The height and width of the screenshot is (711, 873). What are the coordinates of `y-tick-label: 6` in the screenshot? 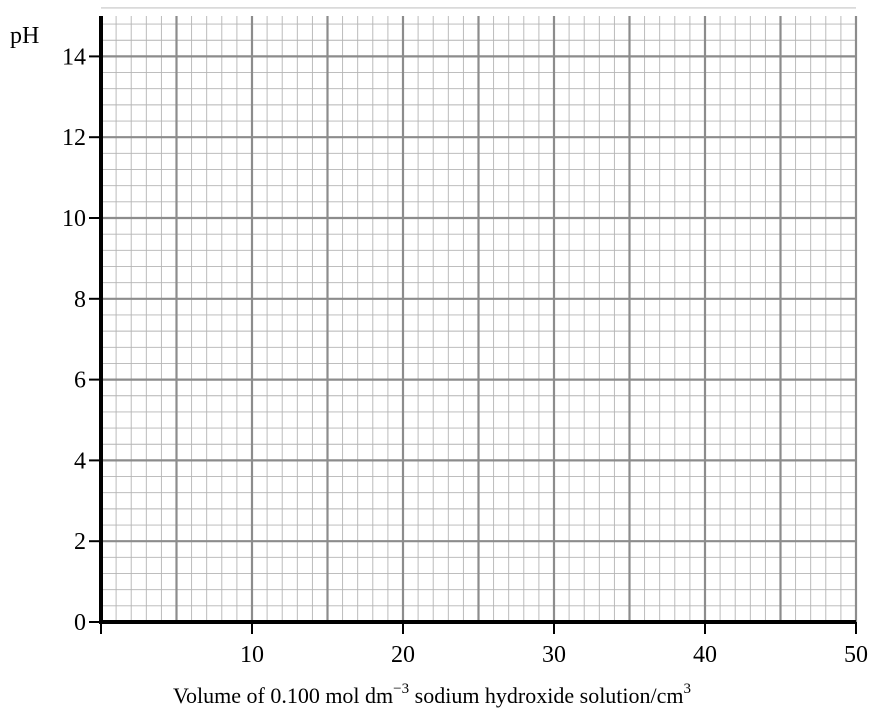 It's located at (80, 381).